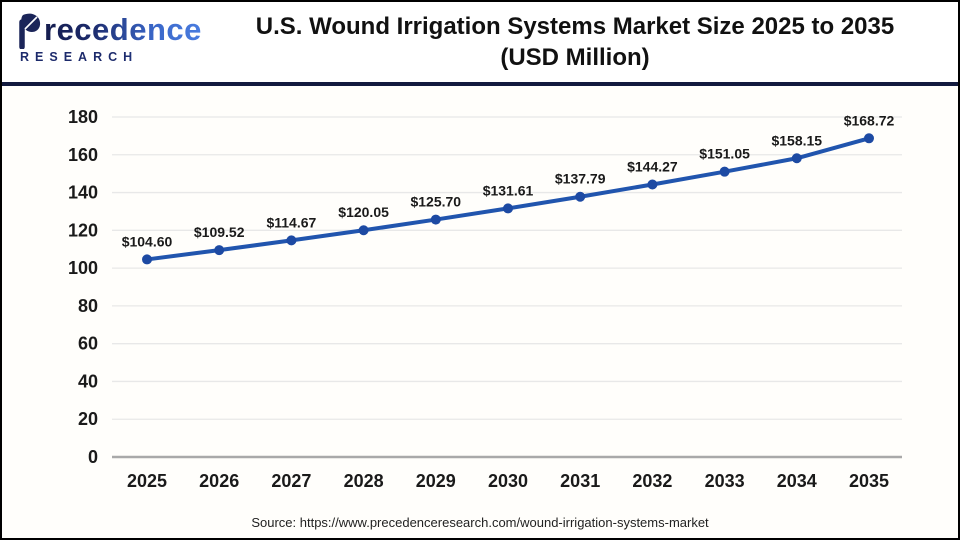 This screenshot has height=540, width=960. What do you see at coordinates (364, 481) in the screenshot?
I see `x-tick-label: 2028` at bounding box center [364, 481].